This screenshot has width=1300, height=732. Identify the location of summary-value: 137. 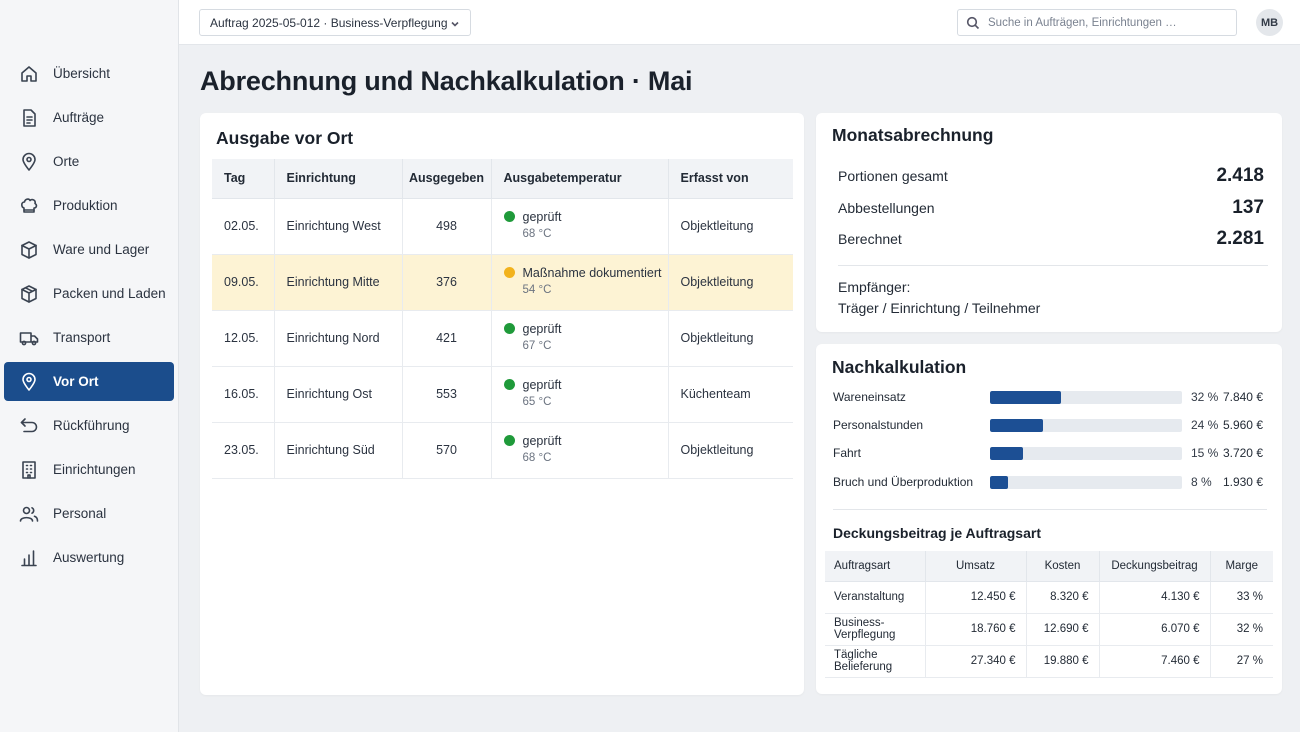
(1248, 207).